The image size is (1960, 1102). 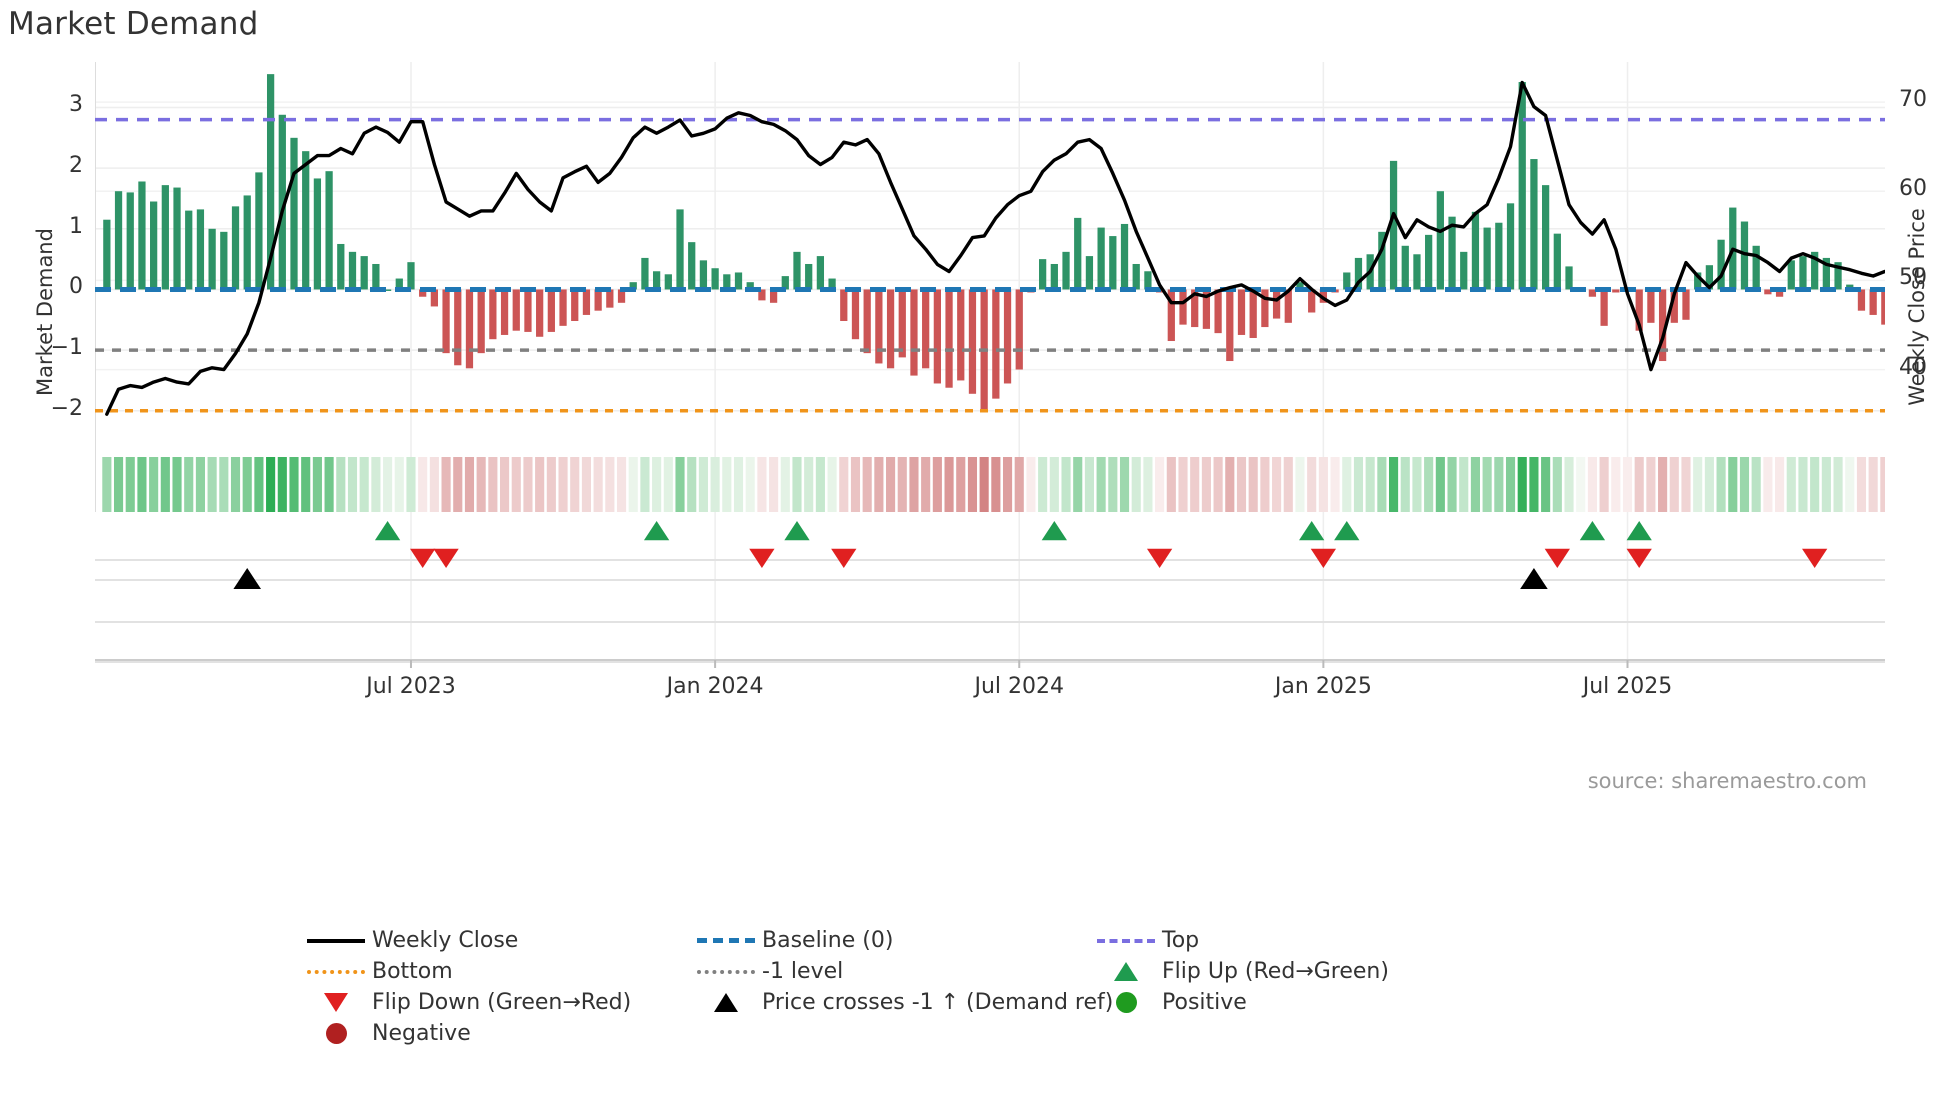 I want to click on legend-item: Positive, so click(x=1300, y=1002).